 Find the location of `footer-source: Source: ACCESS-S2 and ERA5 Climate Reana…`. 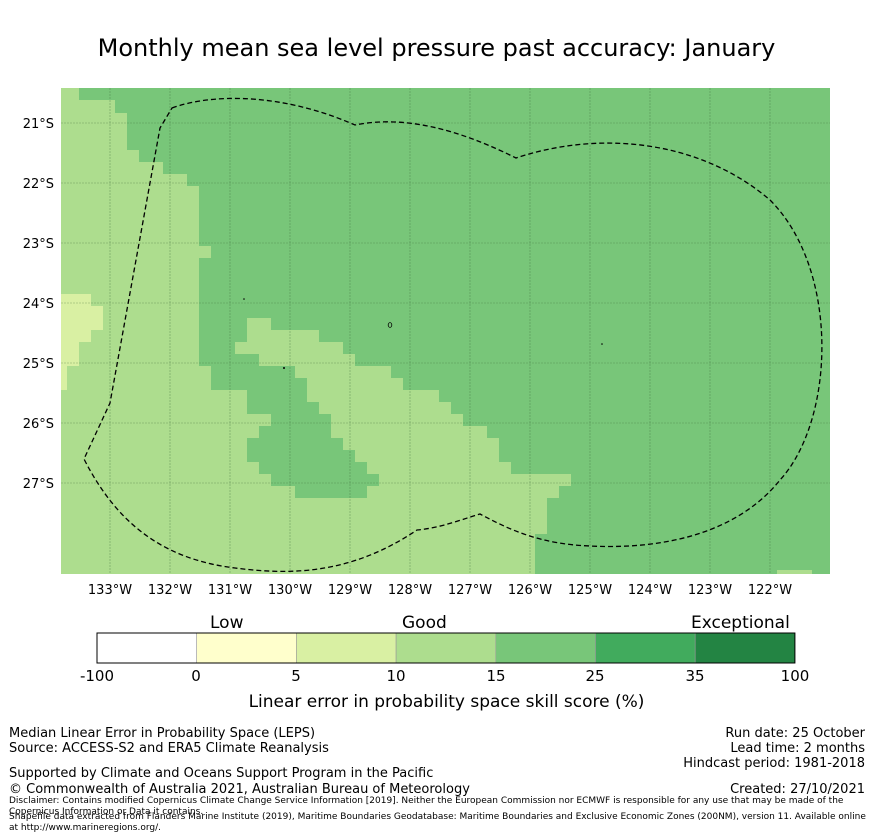

footer-source: Source: ACCESS-S2 and ERA5 Climate Reana… is located at coordinates (169, 748).